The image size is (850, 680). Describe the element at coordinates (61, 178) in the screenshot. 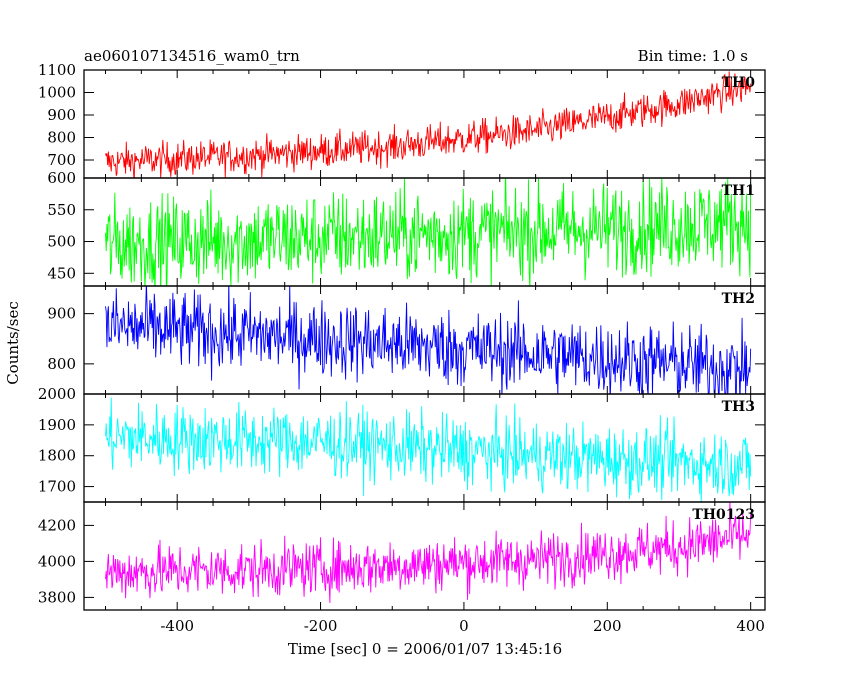

I see `y-tick-label: 600` at that location.